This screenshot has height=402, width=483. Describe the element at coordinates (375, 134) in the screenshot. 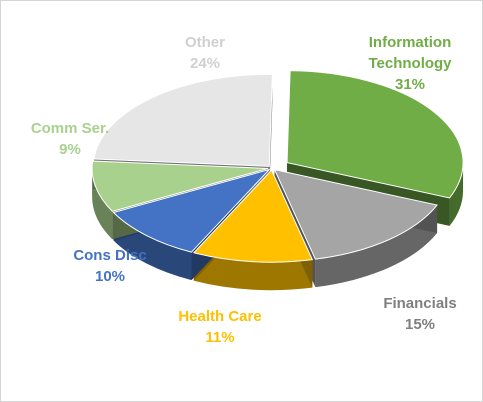

I see `pie-slice-information-technology` at that location.